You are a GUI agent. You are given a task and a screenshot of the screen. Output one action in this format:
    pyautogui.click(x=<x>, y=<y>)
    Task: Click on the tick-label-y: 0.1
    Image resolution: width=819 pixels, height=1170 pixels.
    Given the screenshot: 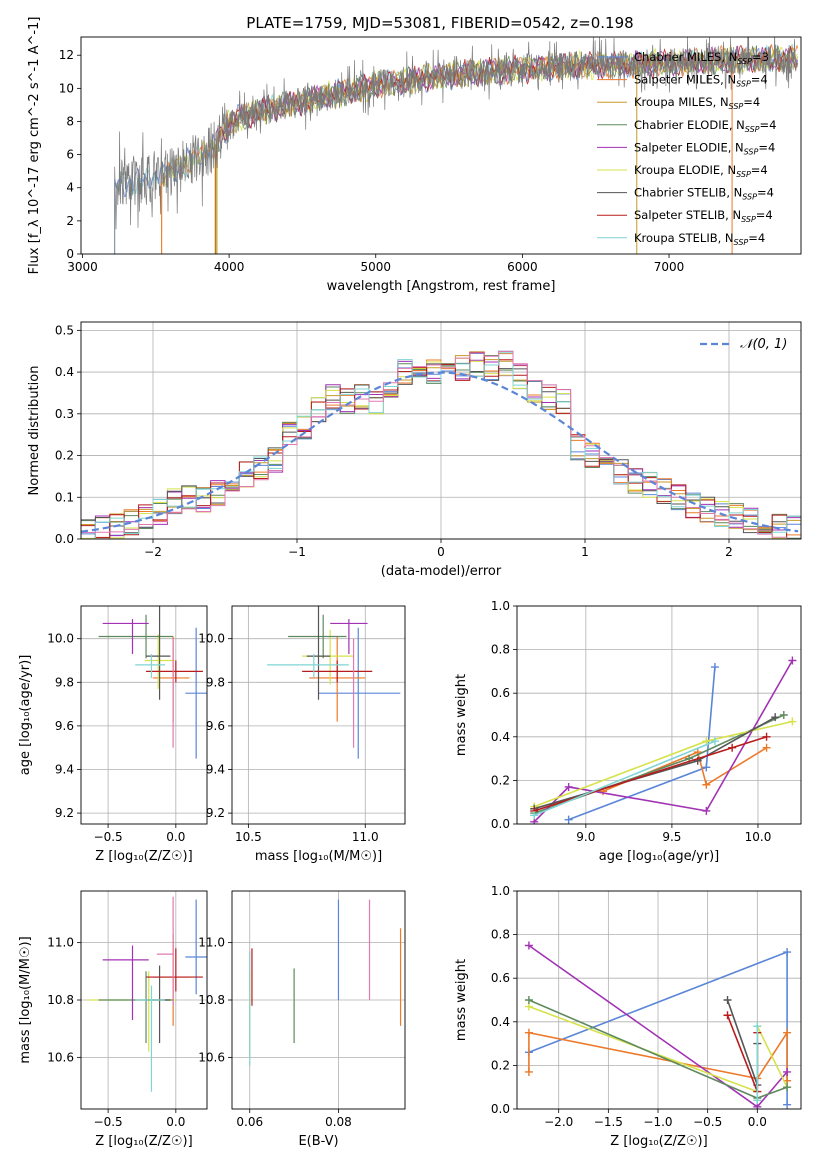 What is the action you would take?
    pyautogui.click(x=64, y=497)
    